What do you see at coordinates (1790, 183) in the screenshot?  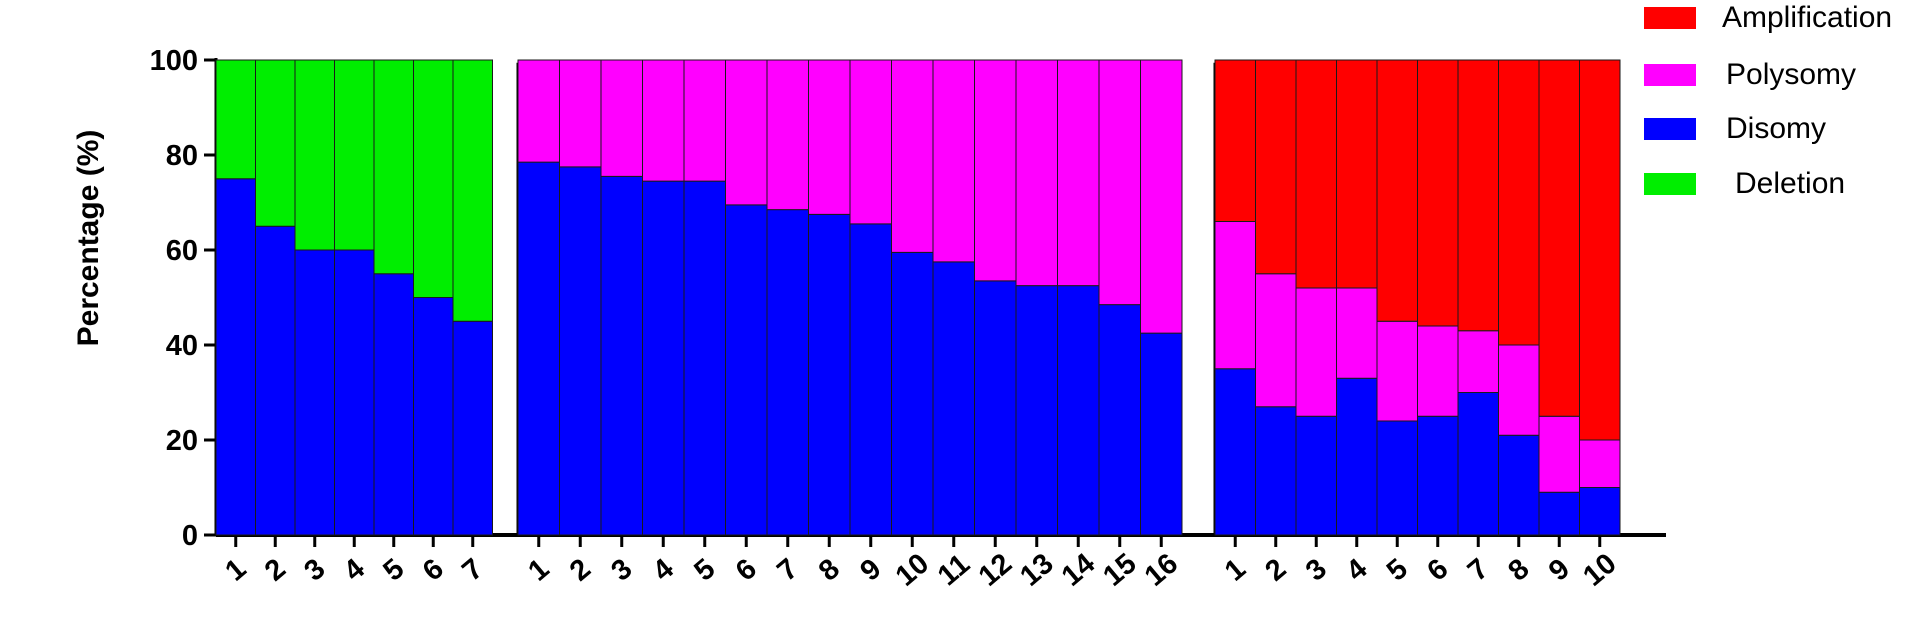 I see `legend-label-deletion: Deletion` at bounding box center [1790, 183].